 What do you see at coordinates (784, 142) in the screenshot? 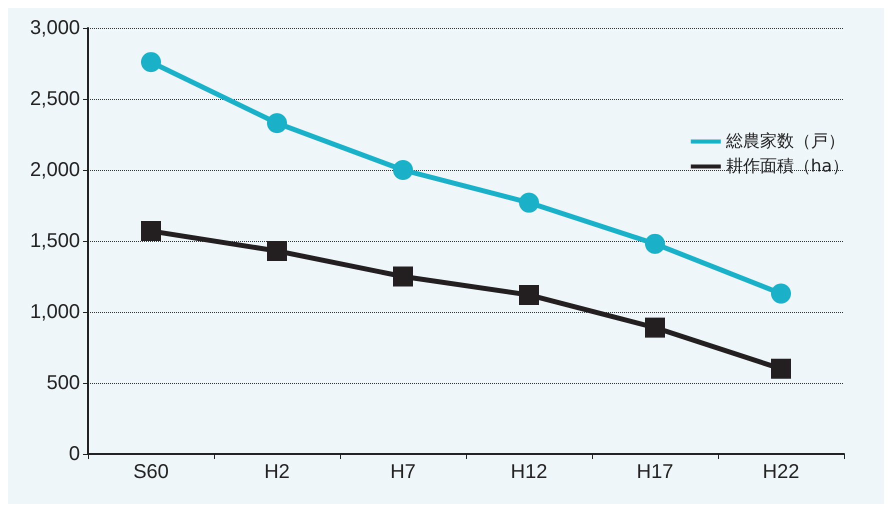
I see `legend-label: 総農家数（戸）` at bounding box center [784, 142].